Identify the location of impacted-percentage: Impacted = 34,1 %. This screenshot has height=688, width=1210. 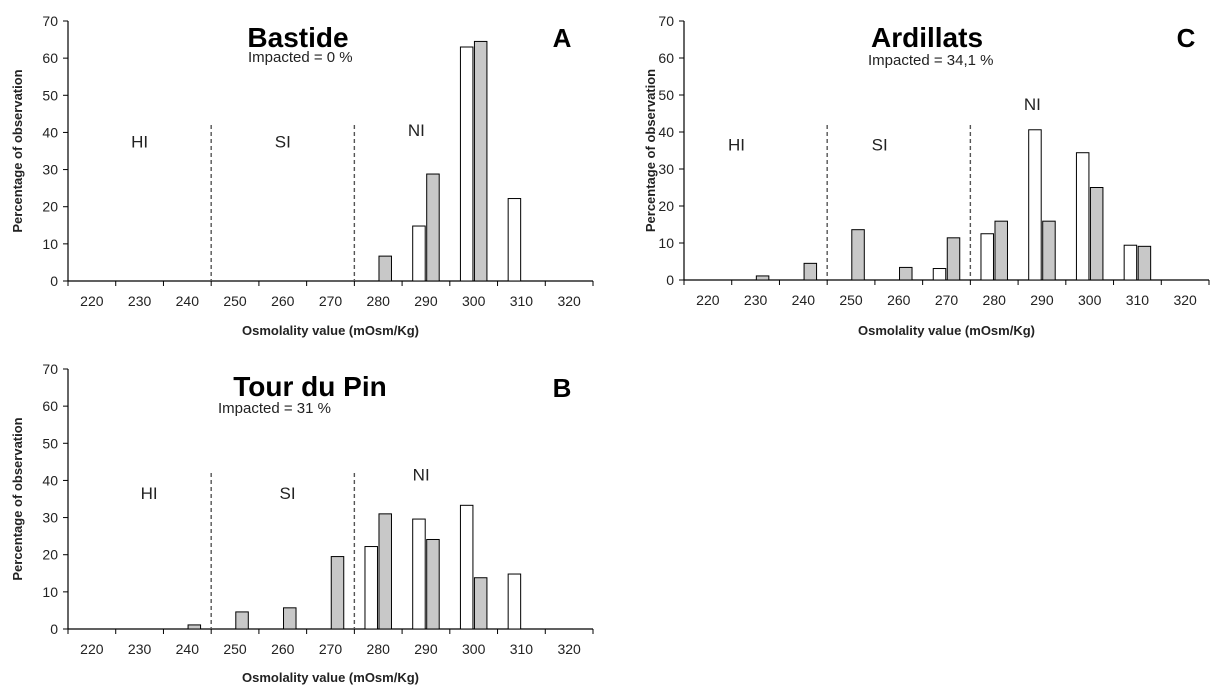
(931, 60).